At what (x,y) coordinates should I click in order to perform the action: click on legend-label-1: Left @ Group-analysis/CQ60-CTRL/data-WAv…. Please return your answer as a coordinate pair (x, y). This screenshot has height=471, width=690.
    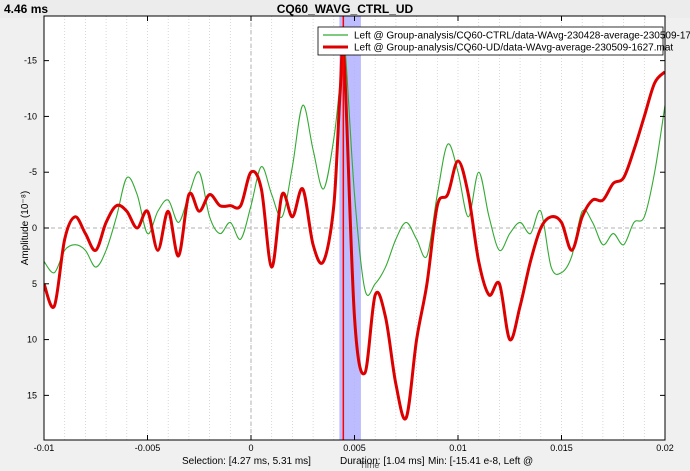
    Looking at the image, I should click on (522, 36).